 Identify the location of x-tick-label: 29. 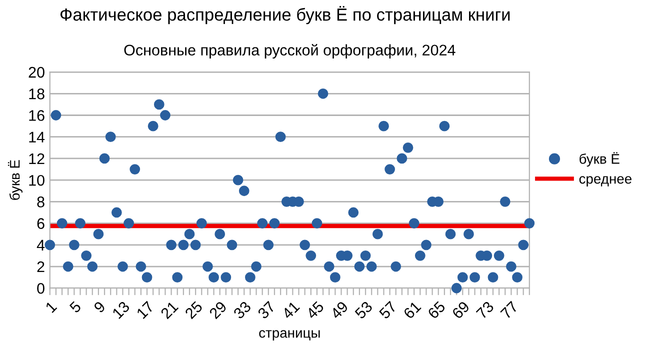
(218, 310).